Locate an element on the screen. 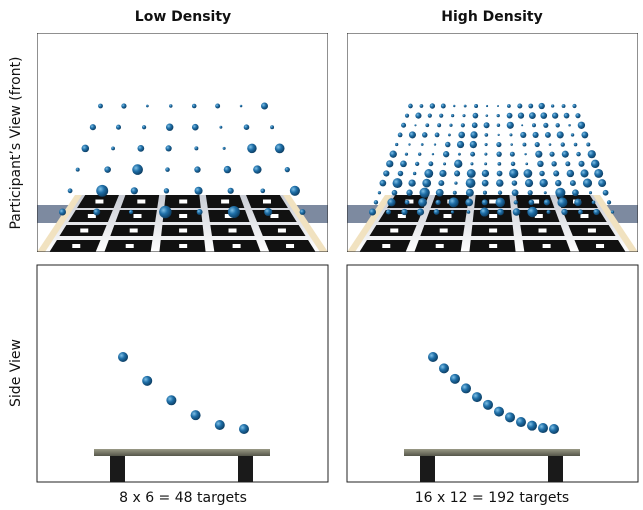  table-top is located at coordinates (492, 452).